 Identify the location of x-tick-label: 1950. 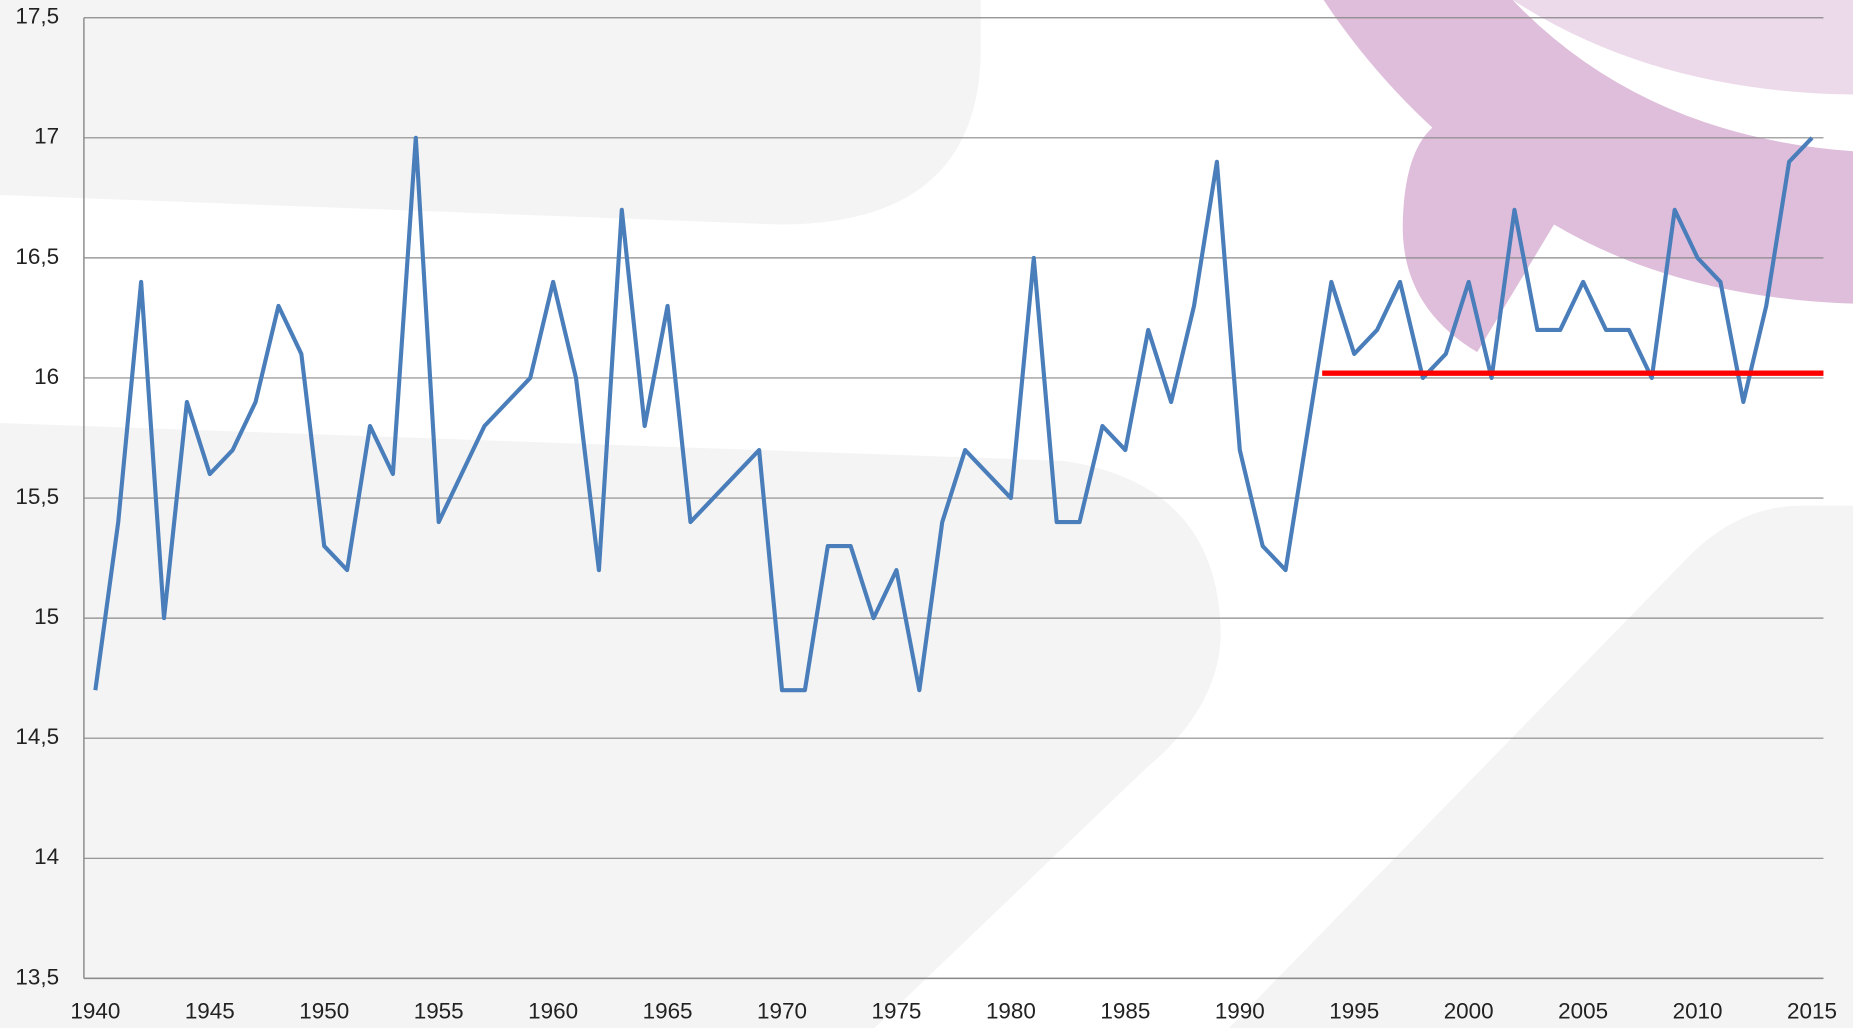
(324, 1011).